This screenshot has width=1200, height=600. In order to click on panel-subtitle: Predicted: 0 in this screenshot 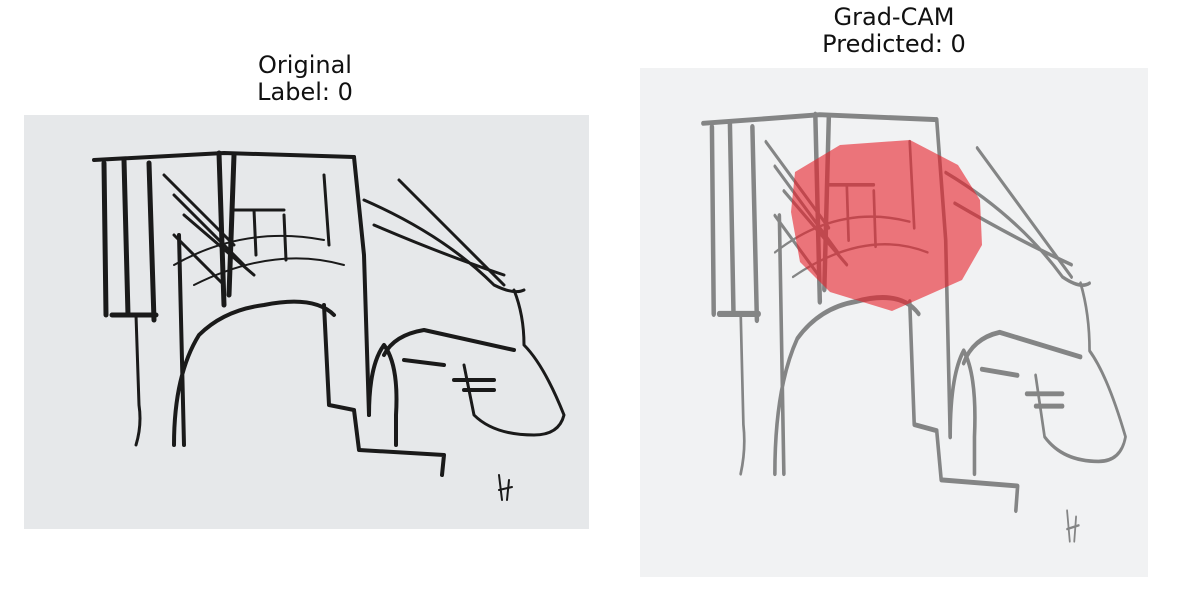, I will do `click(894, 44)`.